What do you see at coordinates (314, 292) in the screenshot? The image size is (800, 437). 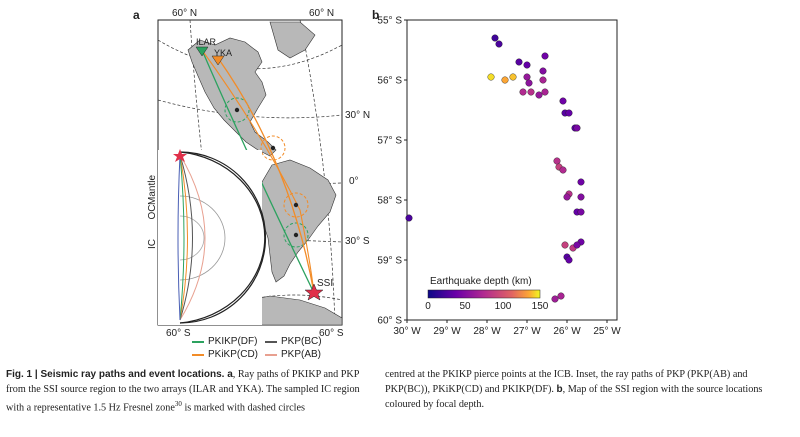 I see `source-star` at bounding box center [314, 292].